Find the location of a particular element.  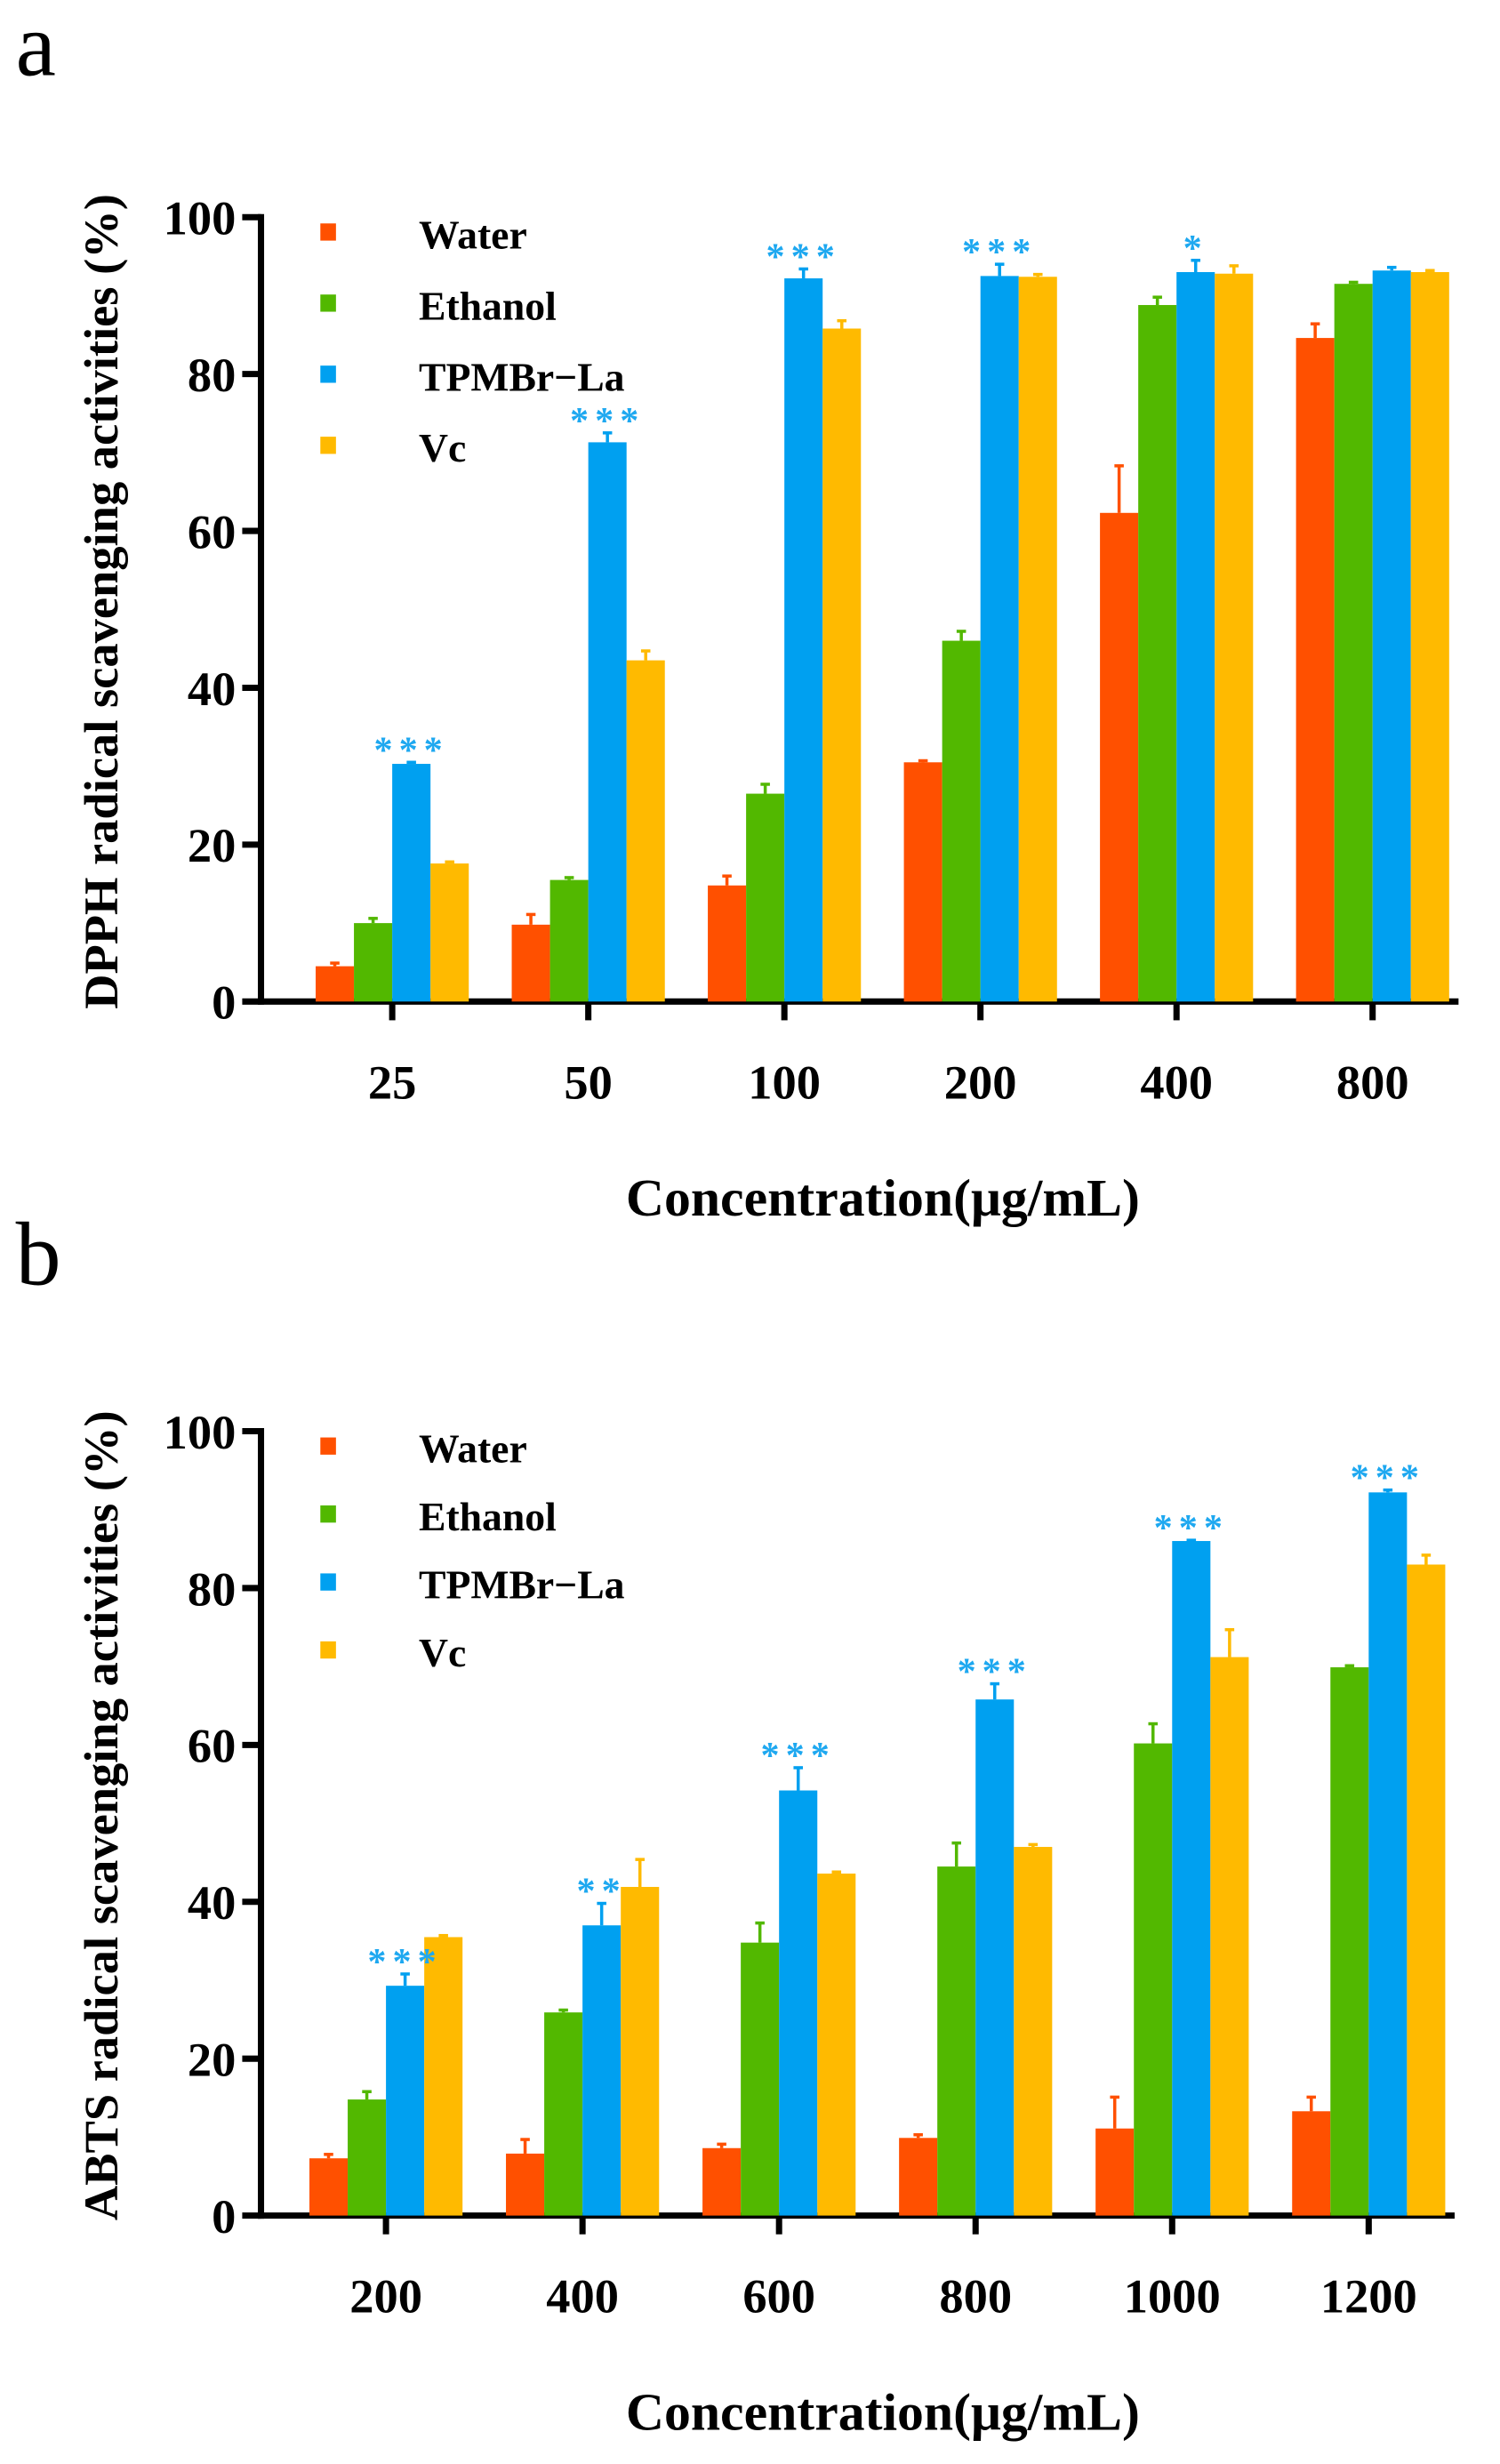

x-tick-label: 25 is located at coordinates (392, 1082).